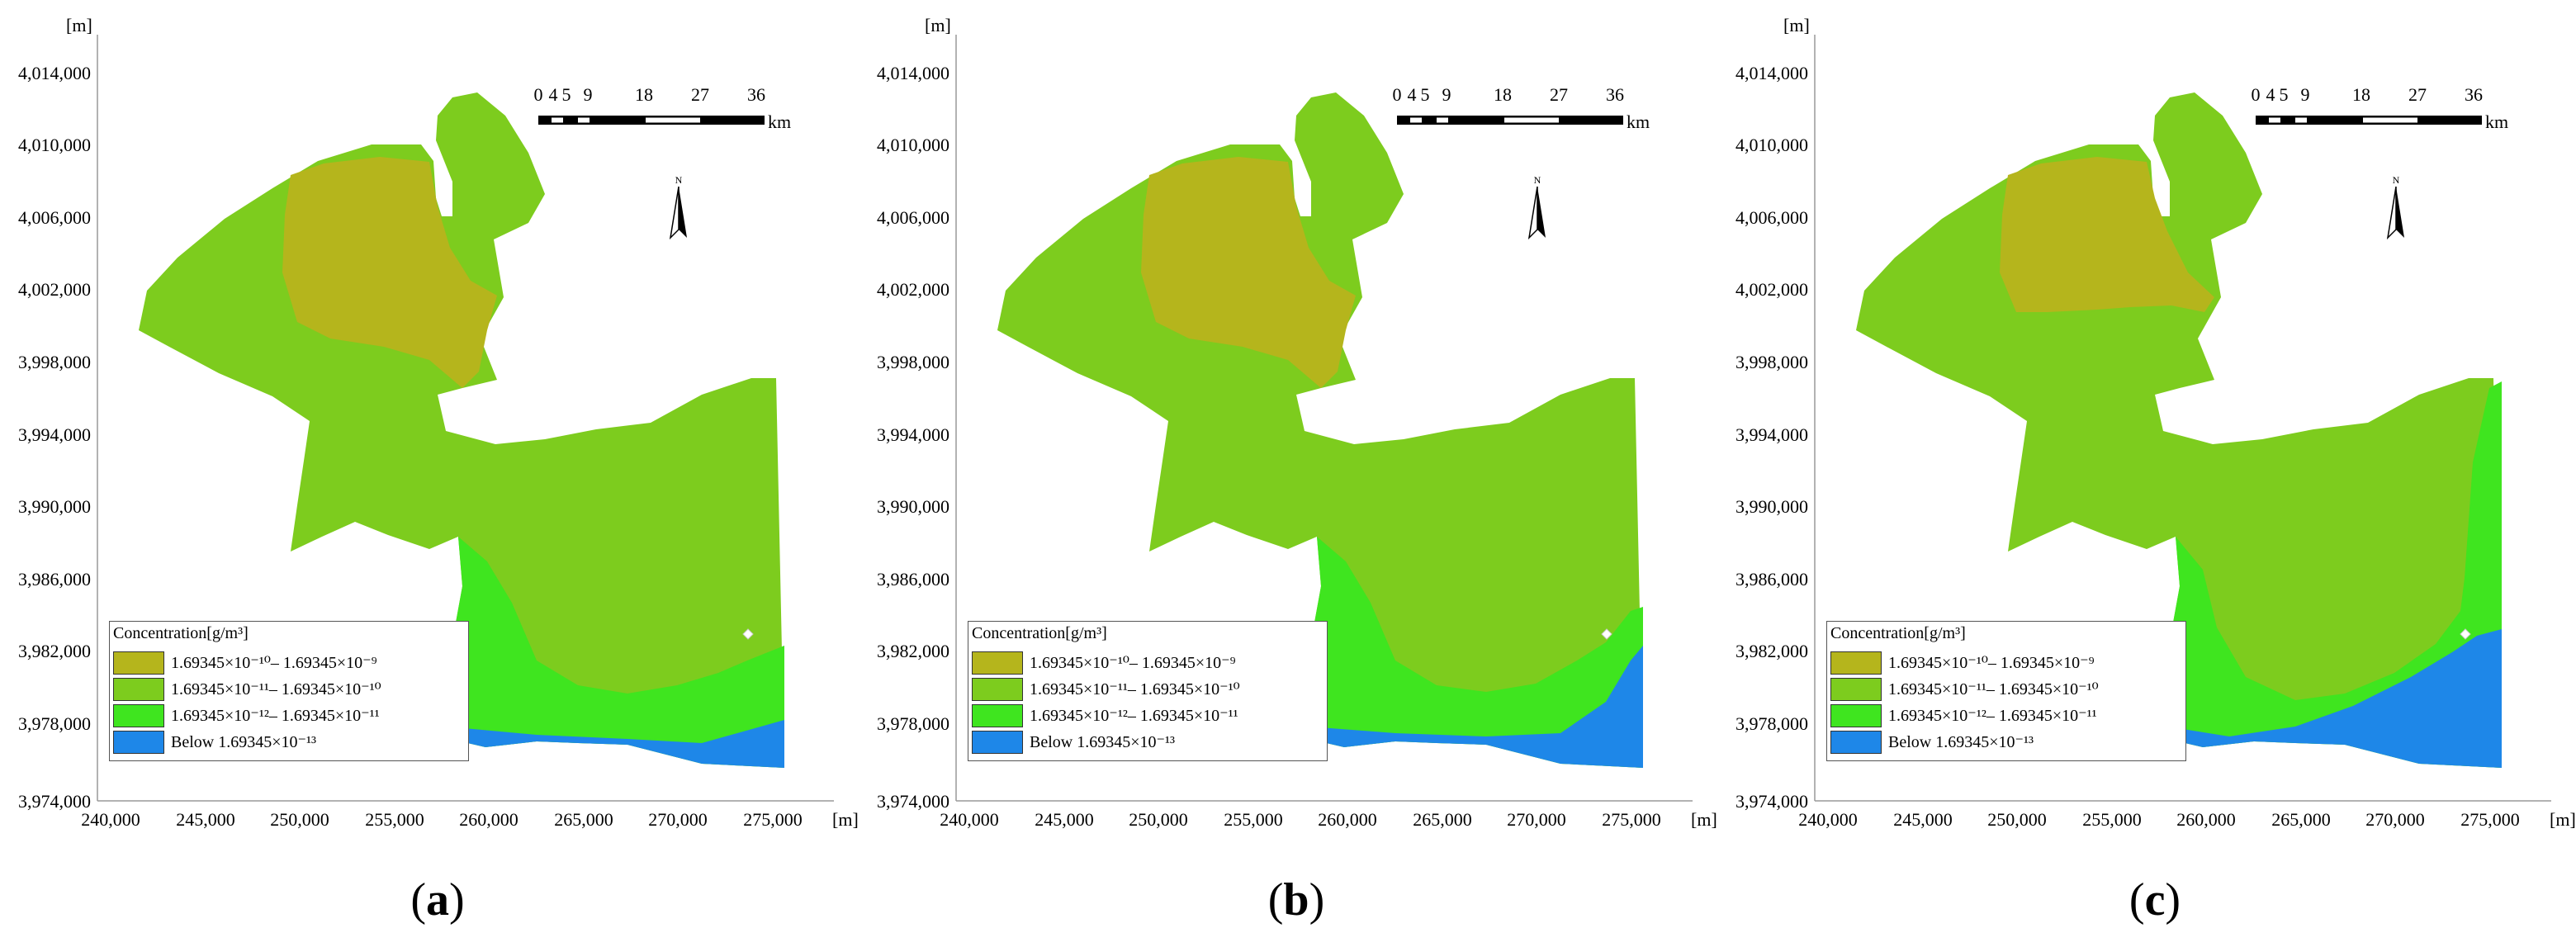 This screenshot has height=947, width=2576. What do you see at coordinates (913, 73) in the screenshot?
I see `y-tick-label: 4,014,000` at bounding box center [913, 73].